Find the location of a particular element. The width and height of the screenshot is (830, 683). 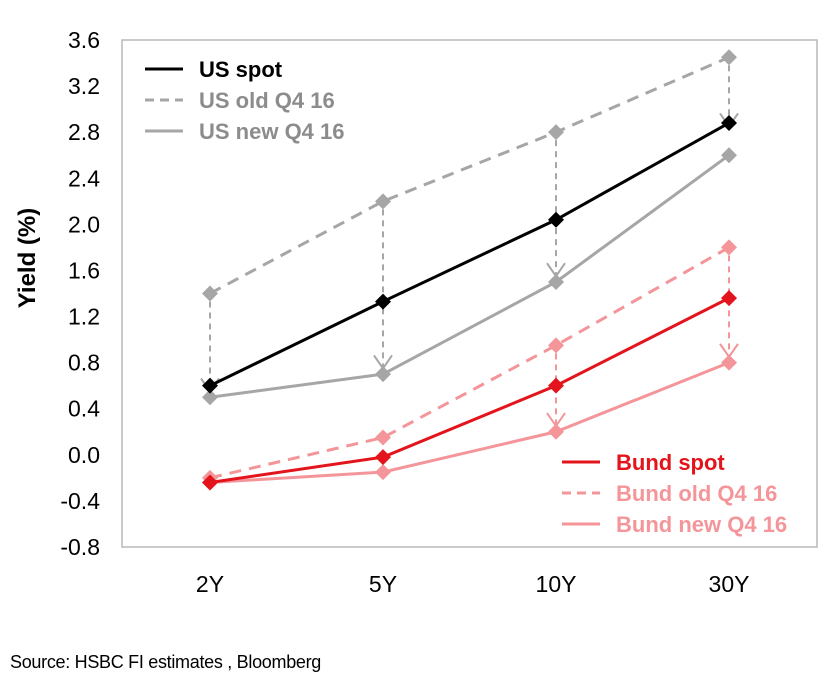

series-line is located at coordinates (469, 422).